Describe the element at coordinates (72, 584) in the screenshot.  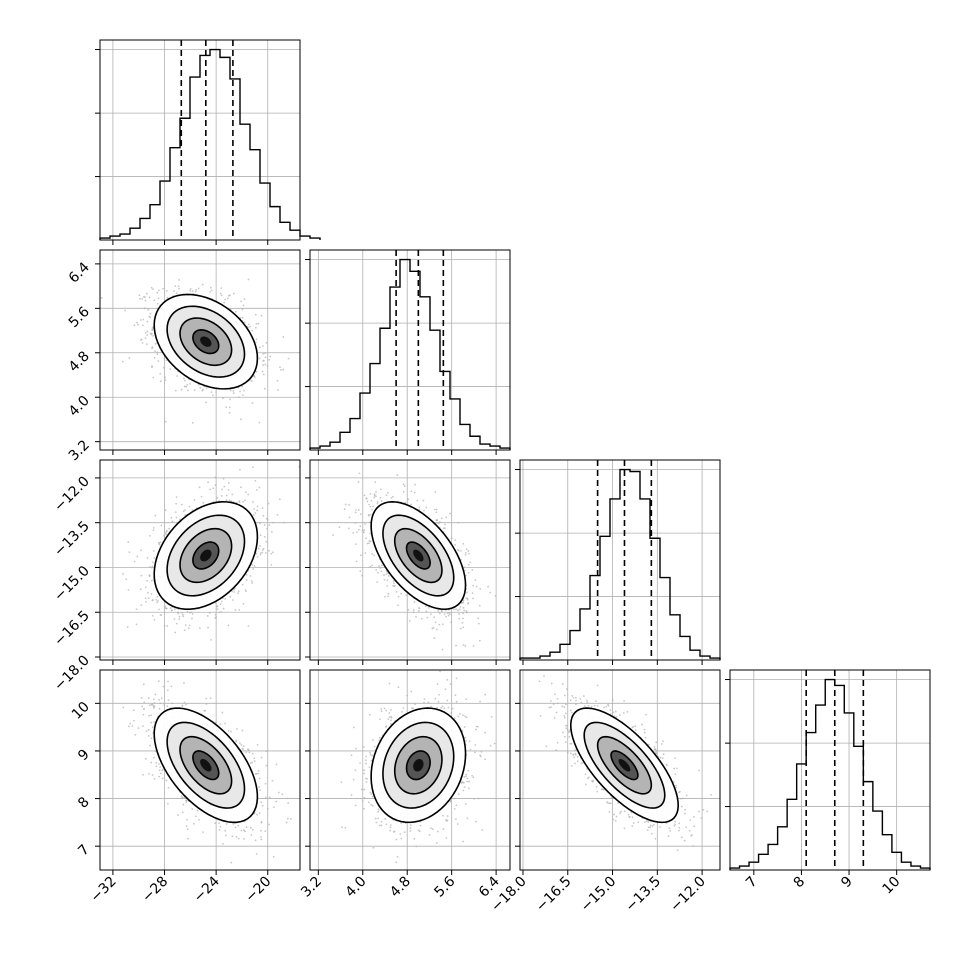
I see `y-tick-label: −15.0` at that location.